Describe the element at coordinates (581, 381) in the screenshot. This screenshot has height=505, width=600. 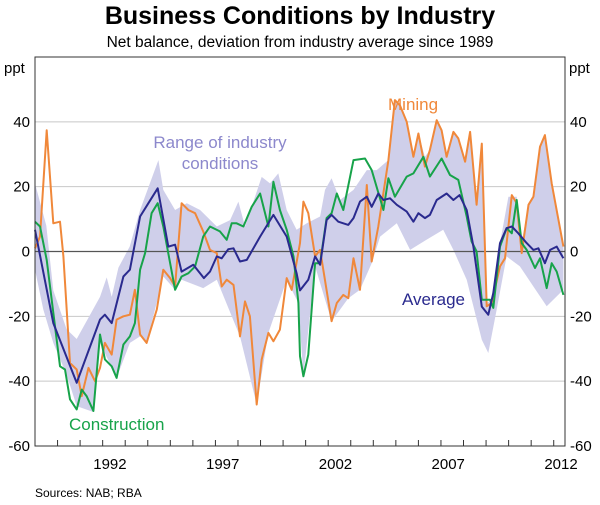
I see `y-tick-label-right: -40` at that location.